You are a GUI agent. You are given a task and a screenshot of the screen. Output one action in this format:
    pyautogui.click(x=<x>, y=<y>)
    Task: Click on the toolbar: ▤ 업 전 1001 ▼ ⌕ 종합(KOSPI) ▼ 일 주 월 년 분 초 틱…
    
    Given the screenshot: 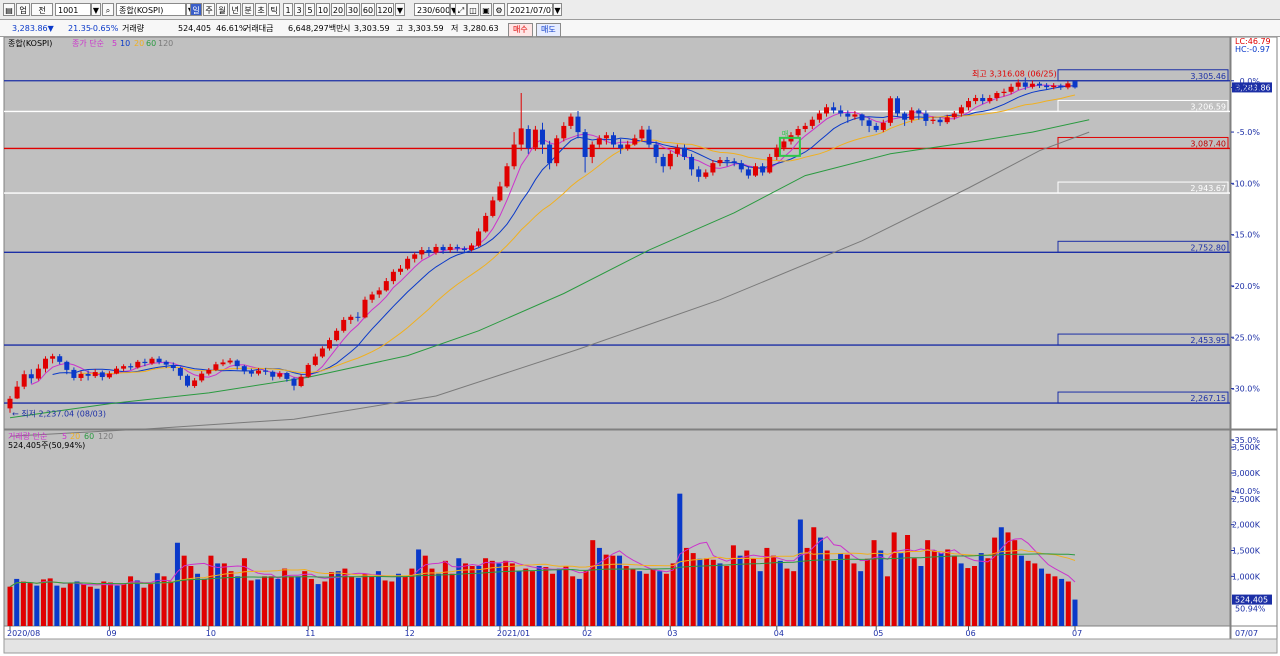 What is the action you would take?
    pyautogui.click(x=640, y=10)
    